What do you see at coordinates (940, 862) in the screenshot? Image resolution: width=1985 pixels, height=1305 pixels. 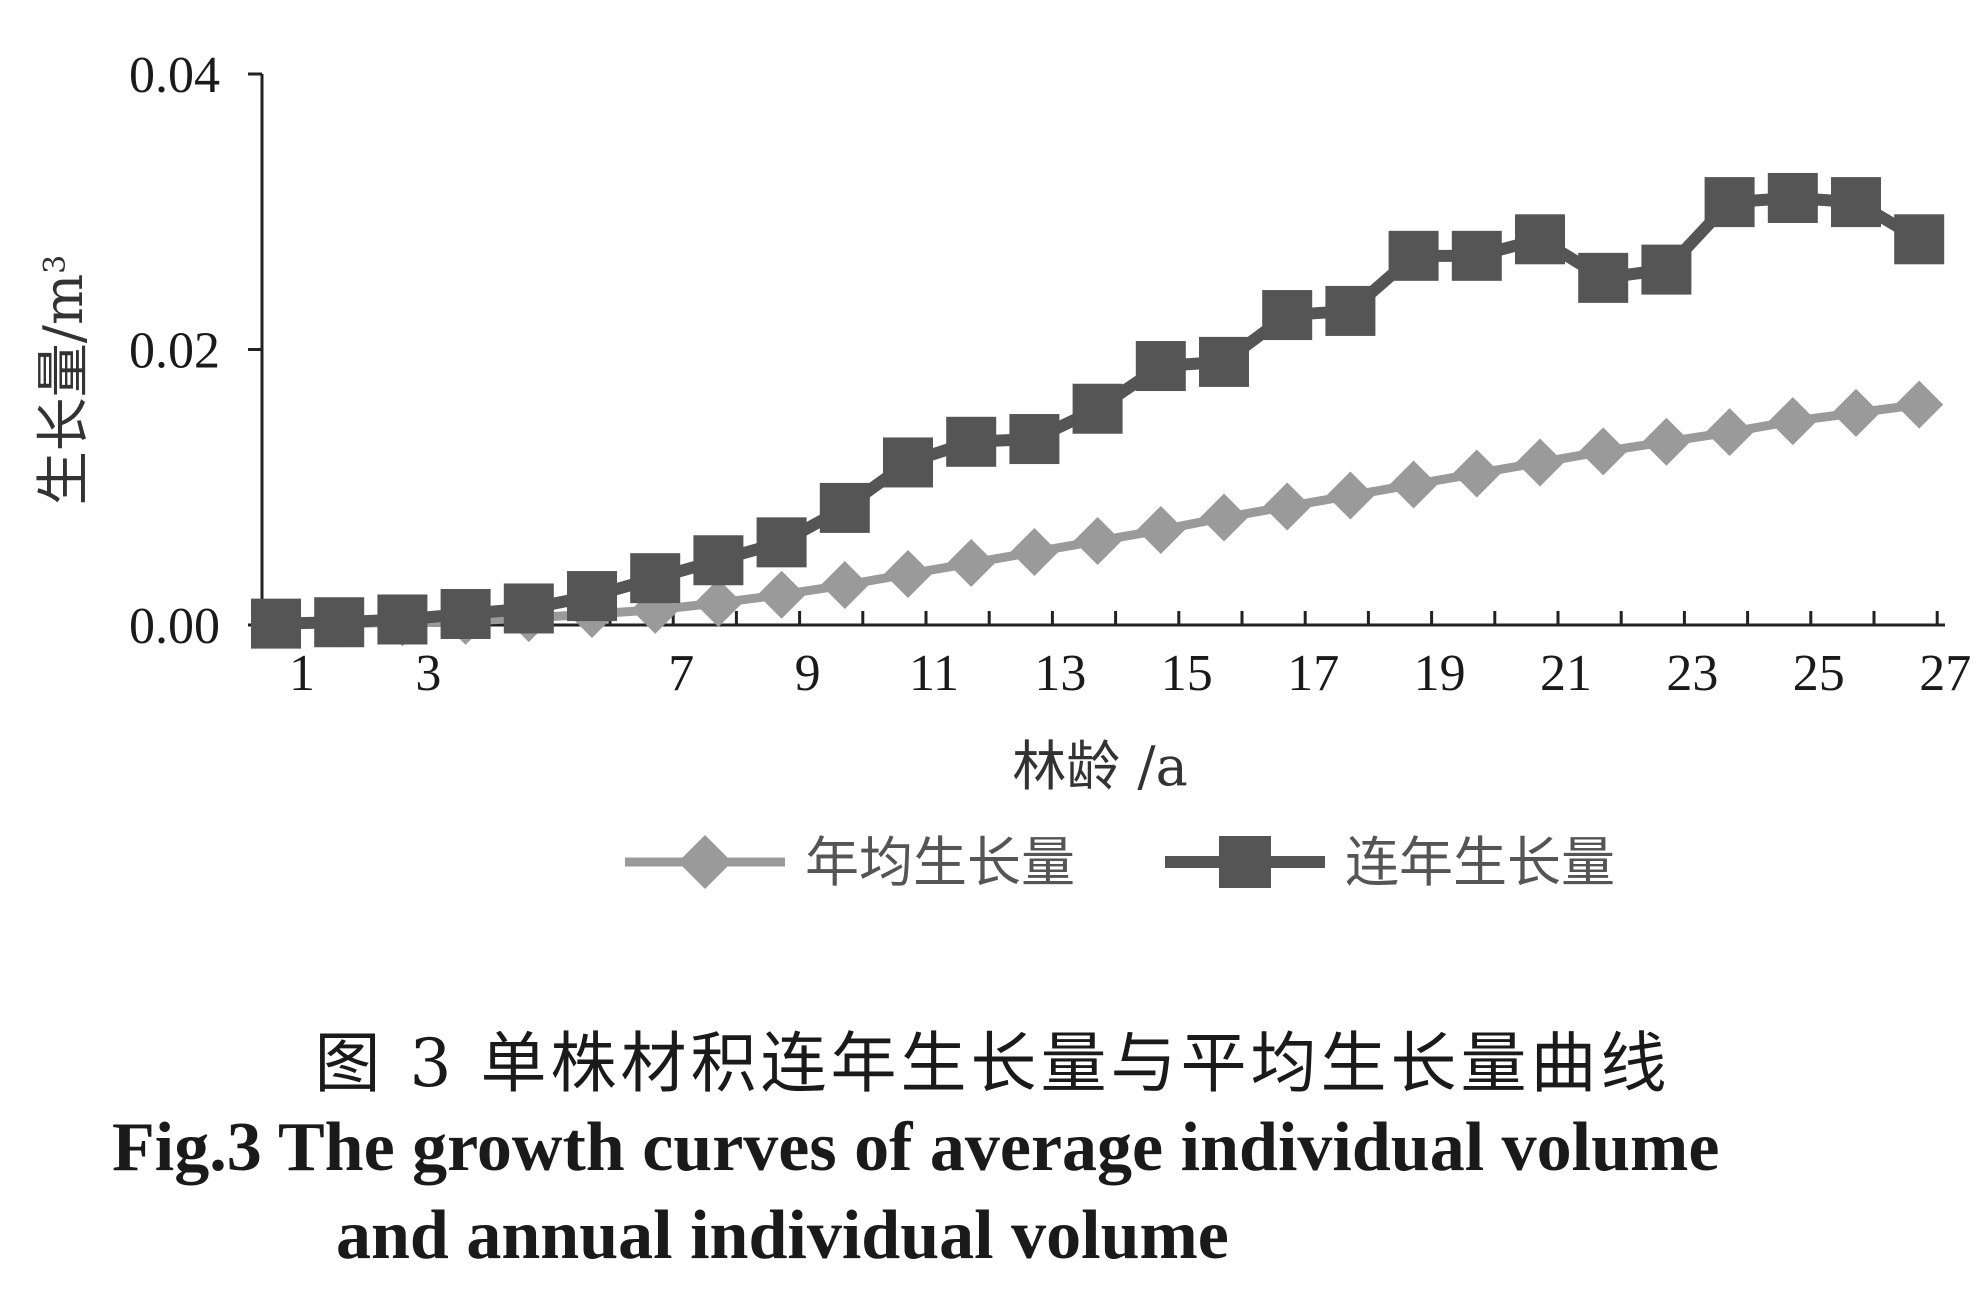 I see `legend-label: 年均生长量` at bounding box center [940, 862].